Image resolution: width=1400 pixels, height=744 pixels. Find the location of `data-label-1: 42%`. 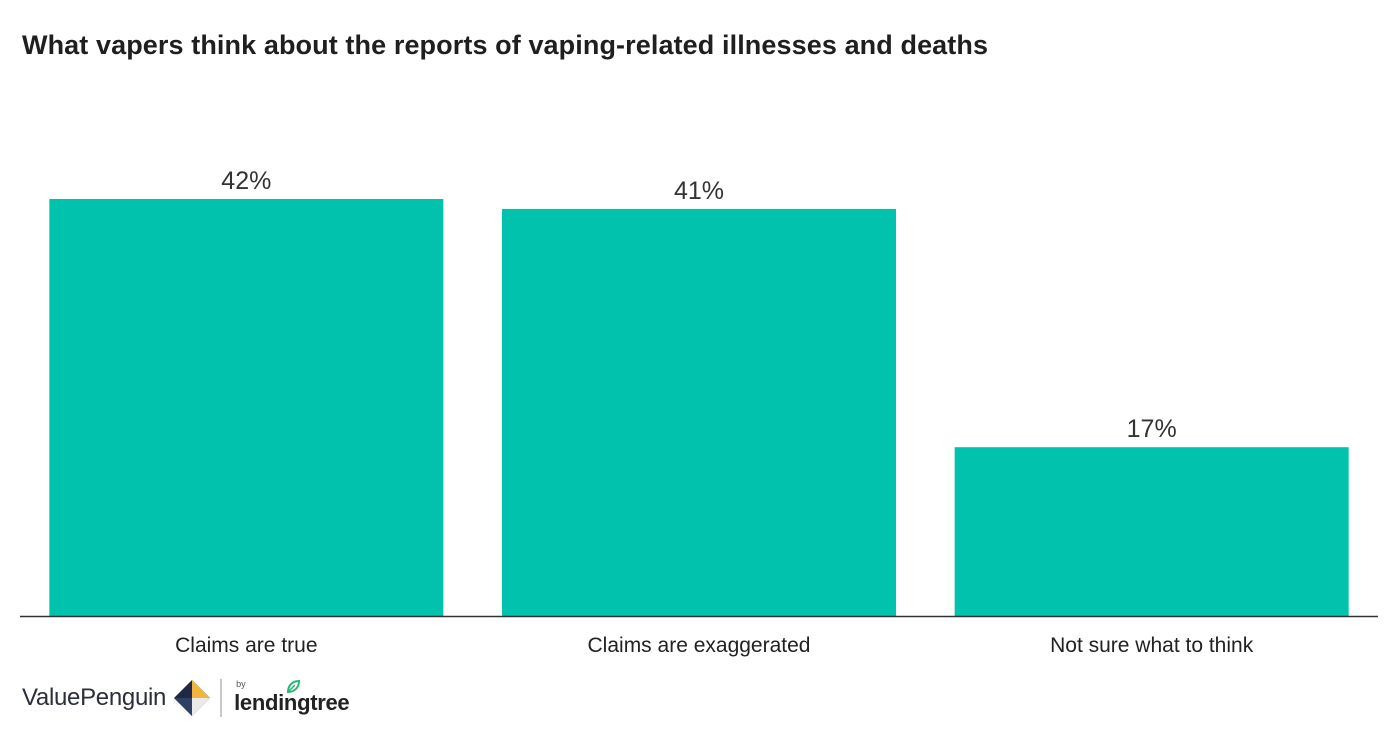

data-label-1: 42% is located at coordinates (246, 181).